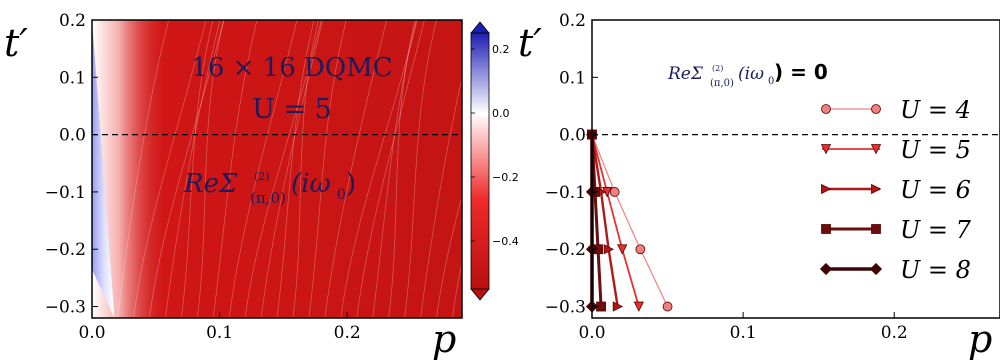 The width and height of the screenshot is (1000, 360). I want to click on heatmap-positive-region, so click(103, 169).